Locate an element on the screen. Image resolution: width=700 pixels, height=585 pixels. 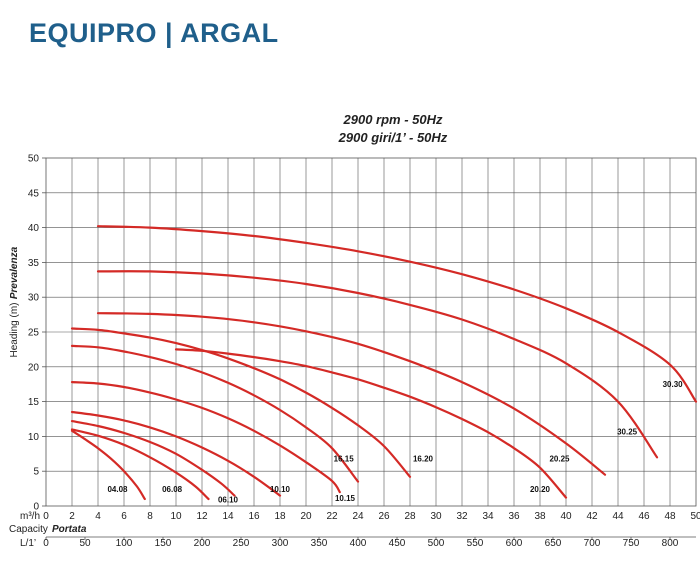
x-tick-label: 24 is located at coordinates (358, 516).